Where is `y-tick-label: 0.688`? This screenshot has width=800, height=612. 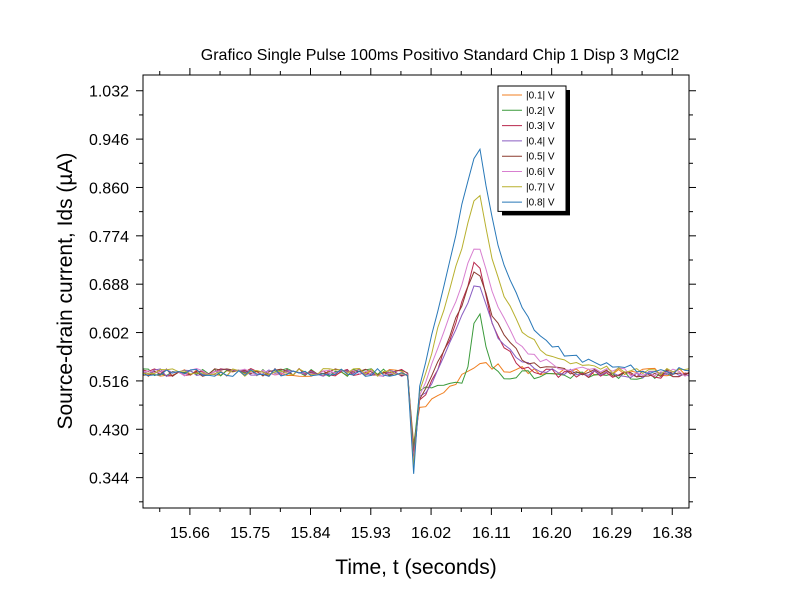
y-tick-label: 0.688 is located at coordinates (109, 285).